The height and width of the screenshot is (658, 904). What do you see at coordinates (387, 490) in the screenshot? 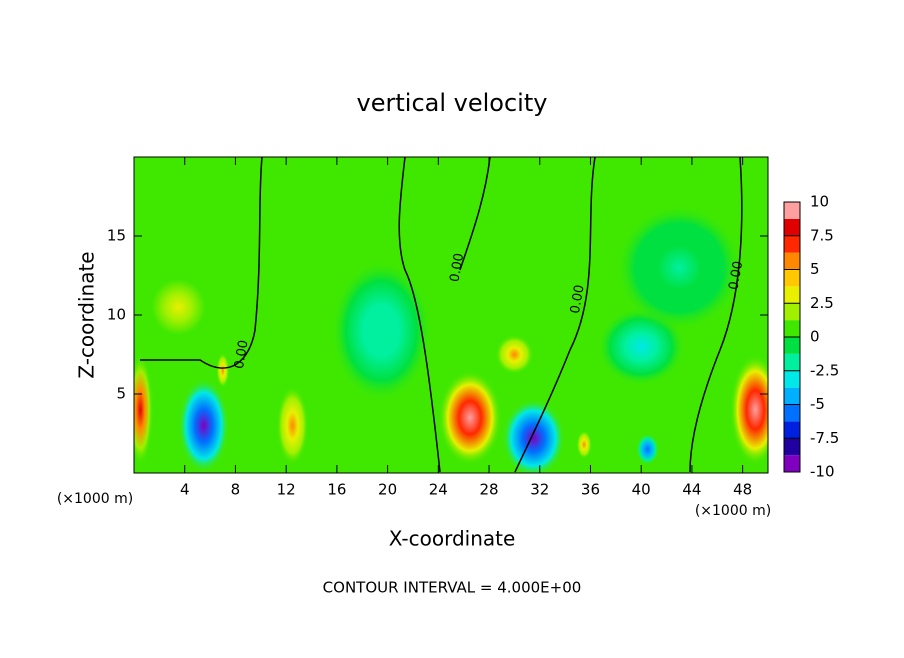
I see `x-tick-label: 20` at bounding box center [387, 490].